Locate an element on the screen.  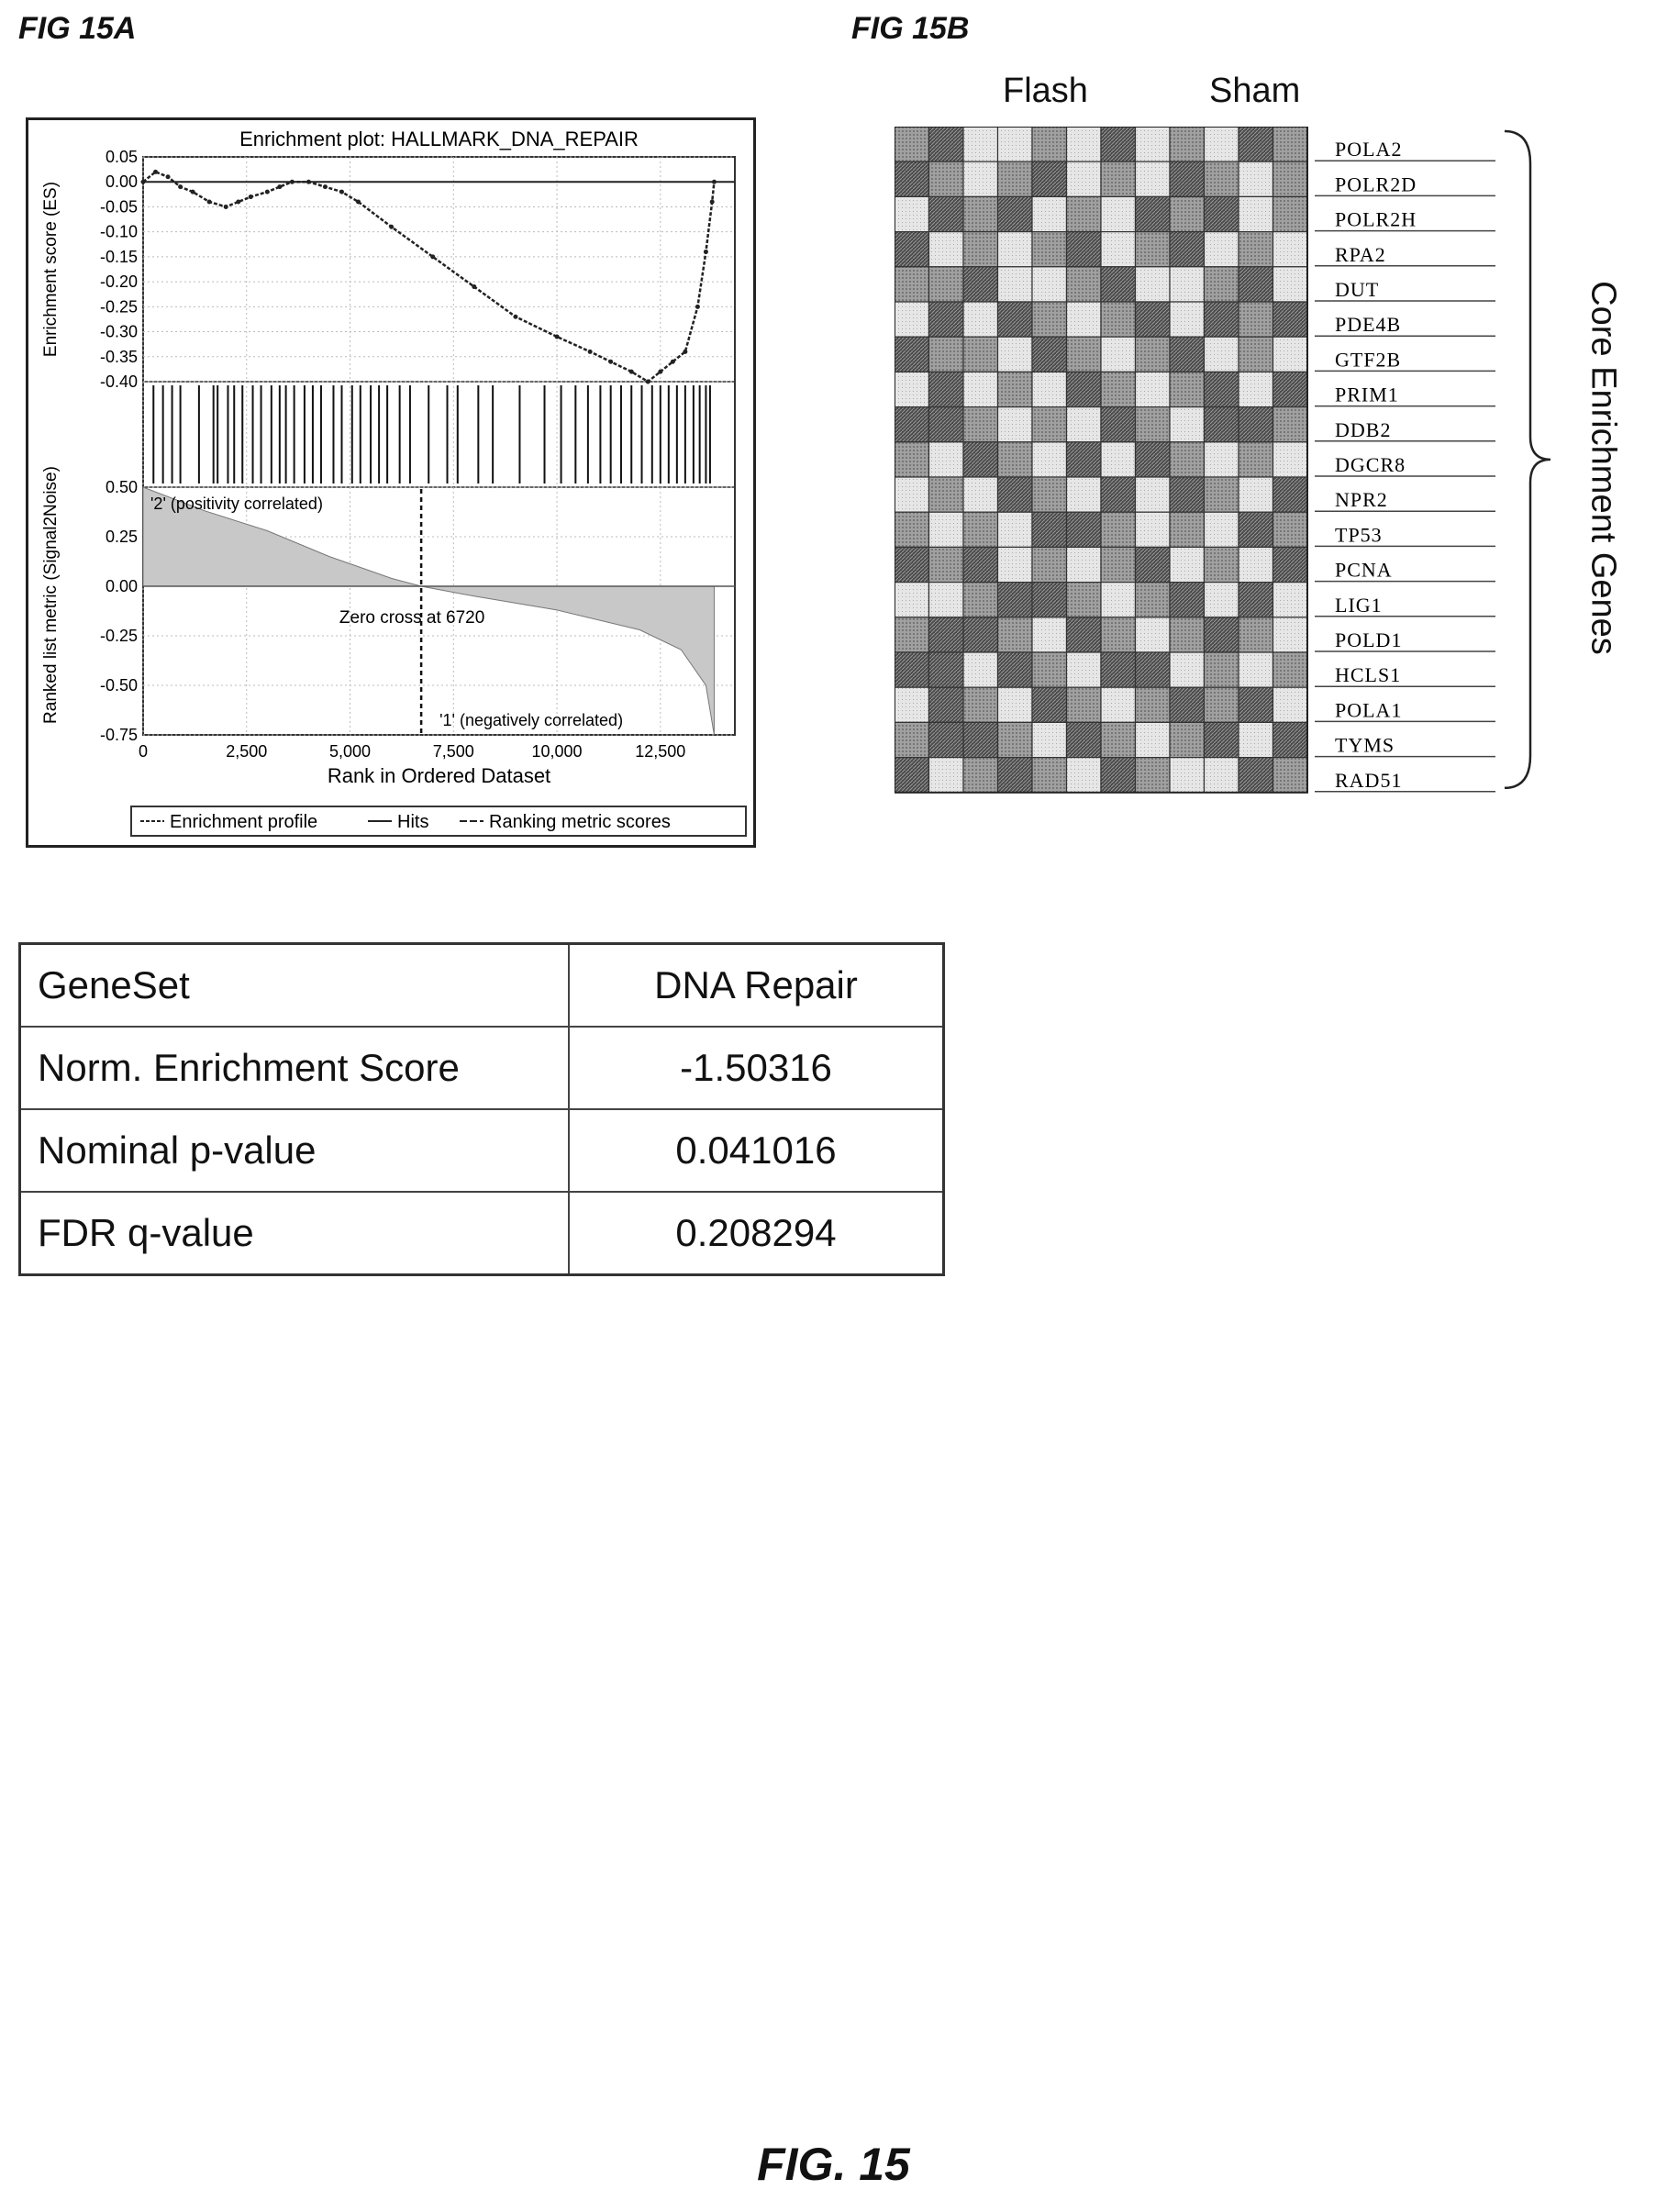
gene-label: GTF2B is located at coordinates (1368, 359).